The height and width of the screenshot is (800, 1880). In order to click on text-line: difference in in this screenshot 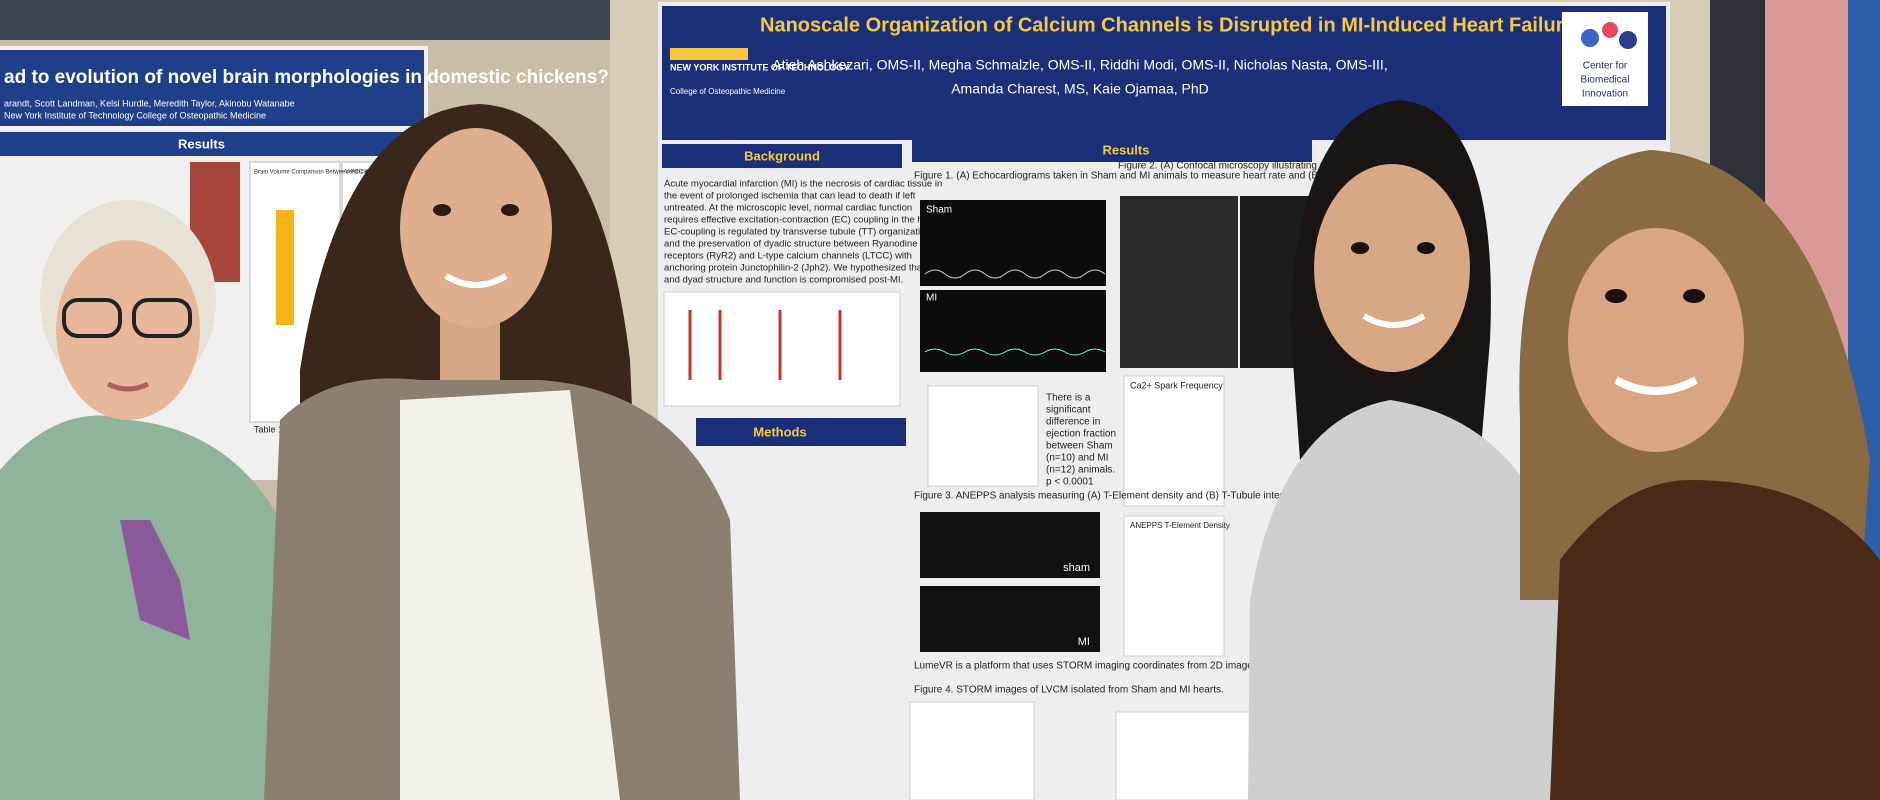, I will do `click(1073, 422)`.